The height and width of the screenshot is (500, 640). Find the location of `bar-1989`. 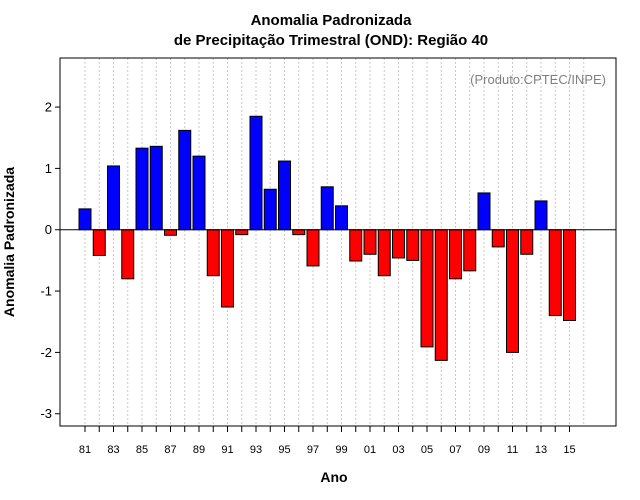

bar-1989 is located at coordinates (199, 193).